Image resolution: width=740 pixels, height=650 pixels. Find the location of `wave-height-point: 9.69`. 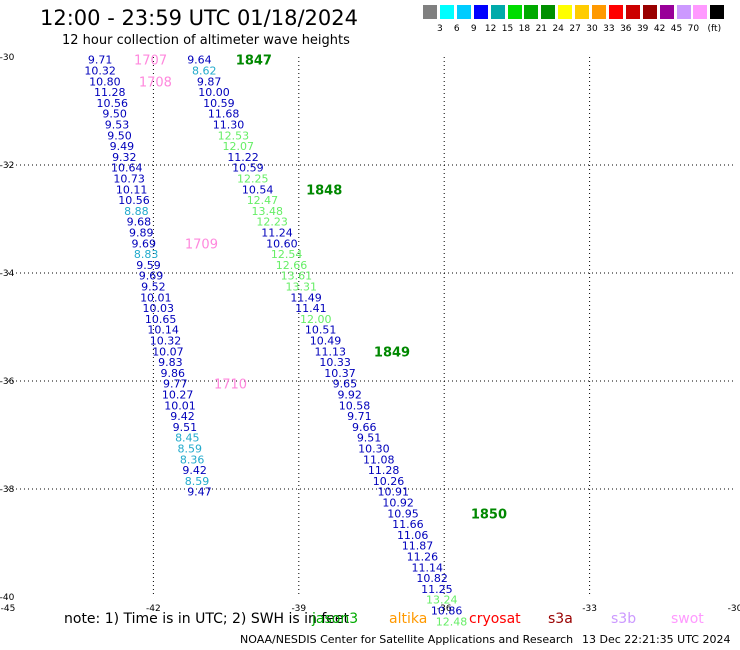

wave-height-point: 9.69 is located at coordinates (151, 276).